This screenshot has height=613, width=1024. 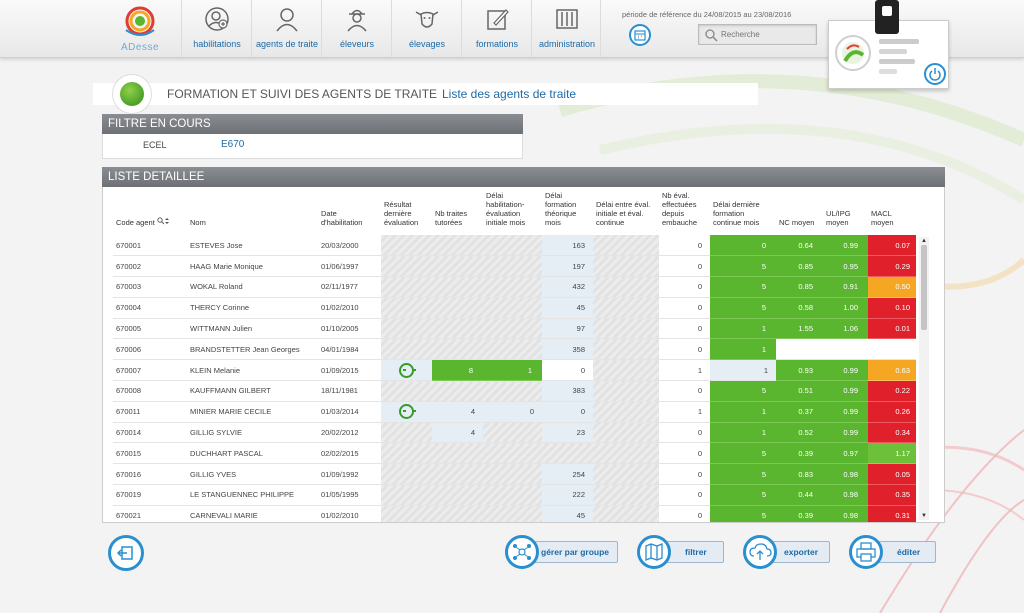 I want to click on cell-ul, so click(x=845, y=349).